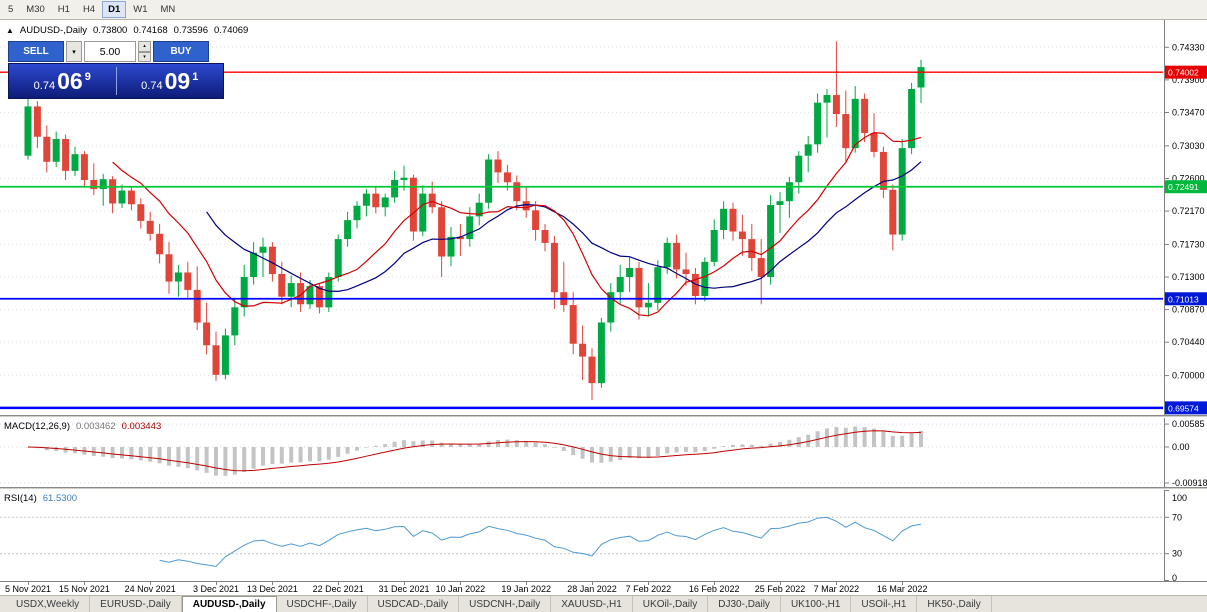 The width and height of the screenshot is (1207, 612). I want to click on sell-button: SELL, so click(36, 51).